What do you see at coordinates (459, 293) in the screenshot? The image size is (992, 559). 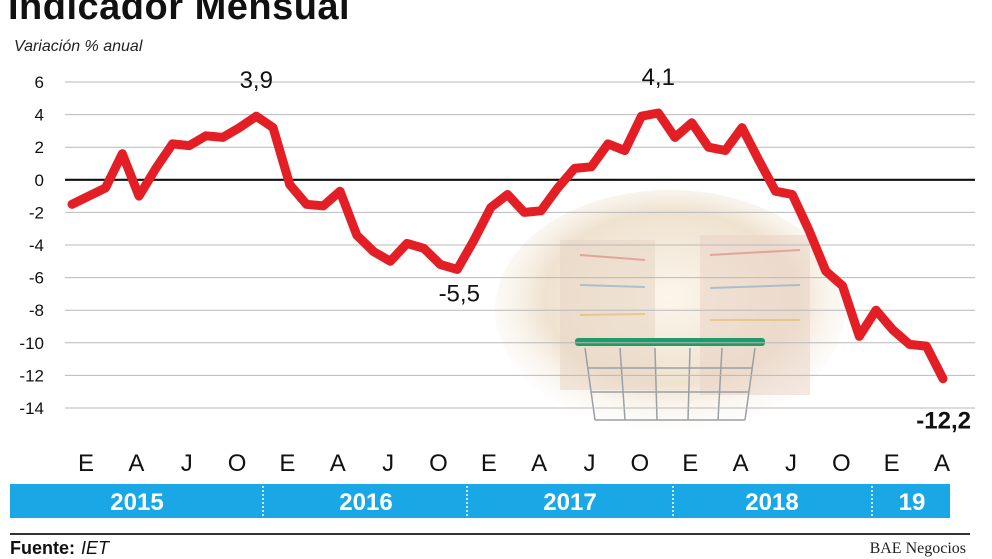 I see `data-label: -5,5` at bounding box center [459, 293].